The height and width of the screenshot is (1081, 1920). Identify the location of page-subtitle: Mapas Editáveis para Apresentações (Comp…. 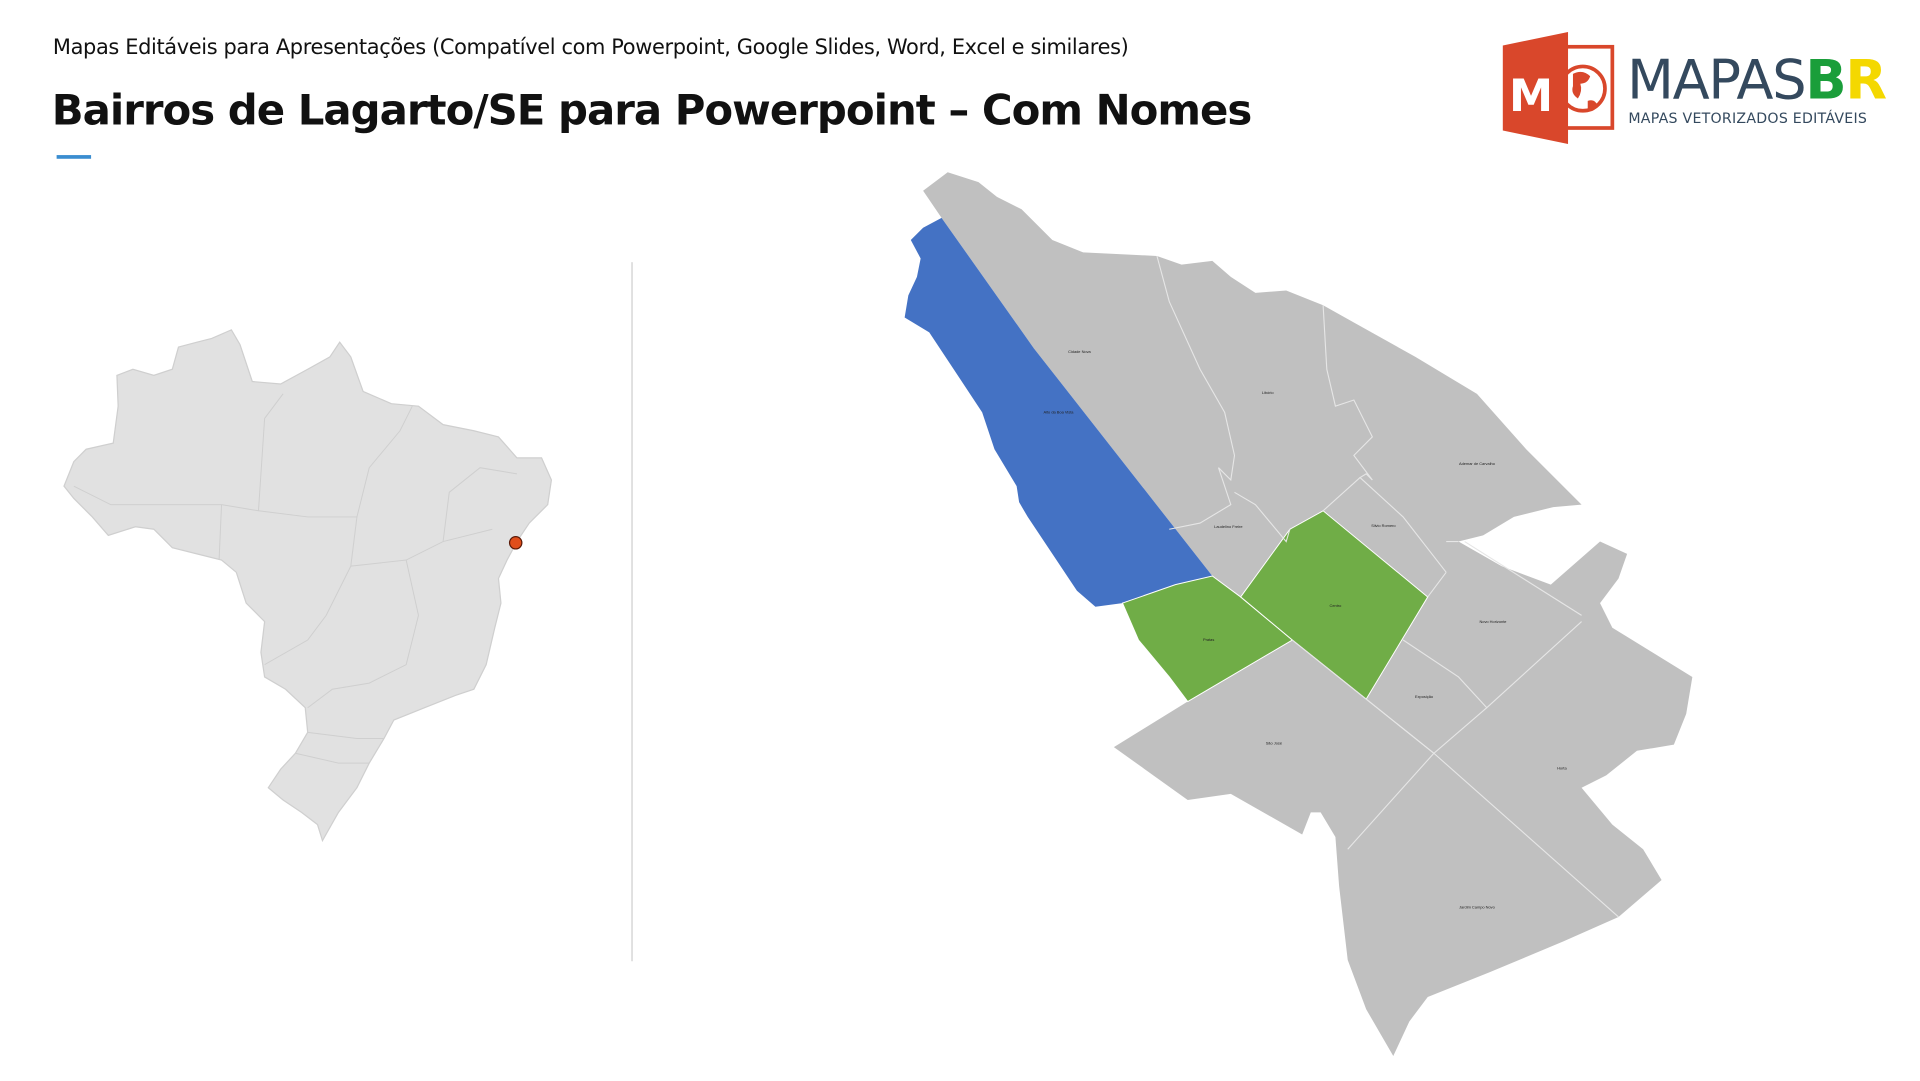
(590, 48).